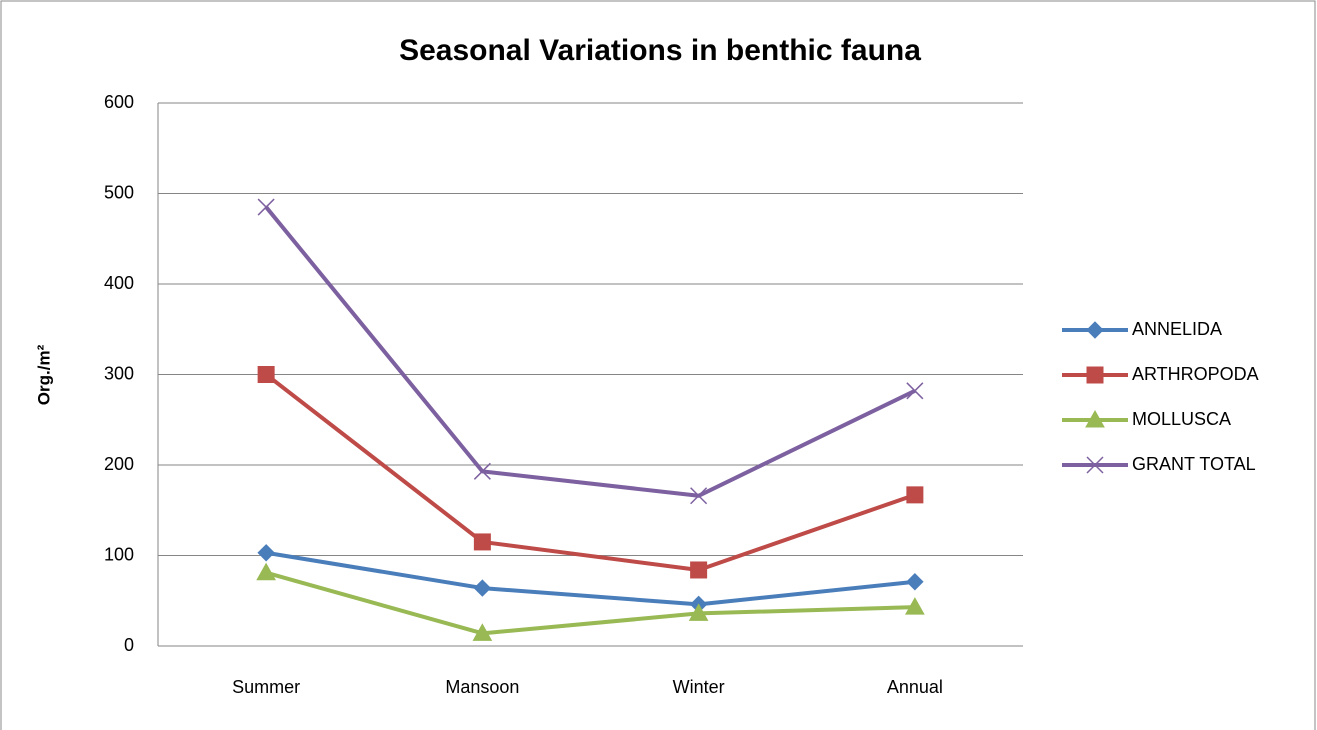 Image resolution: width=1317 pixels, height=730 pixels. Describe the element at coordinates (482, 687) in the screenshot. I see `x-tick-label: Mansoon` at that location.